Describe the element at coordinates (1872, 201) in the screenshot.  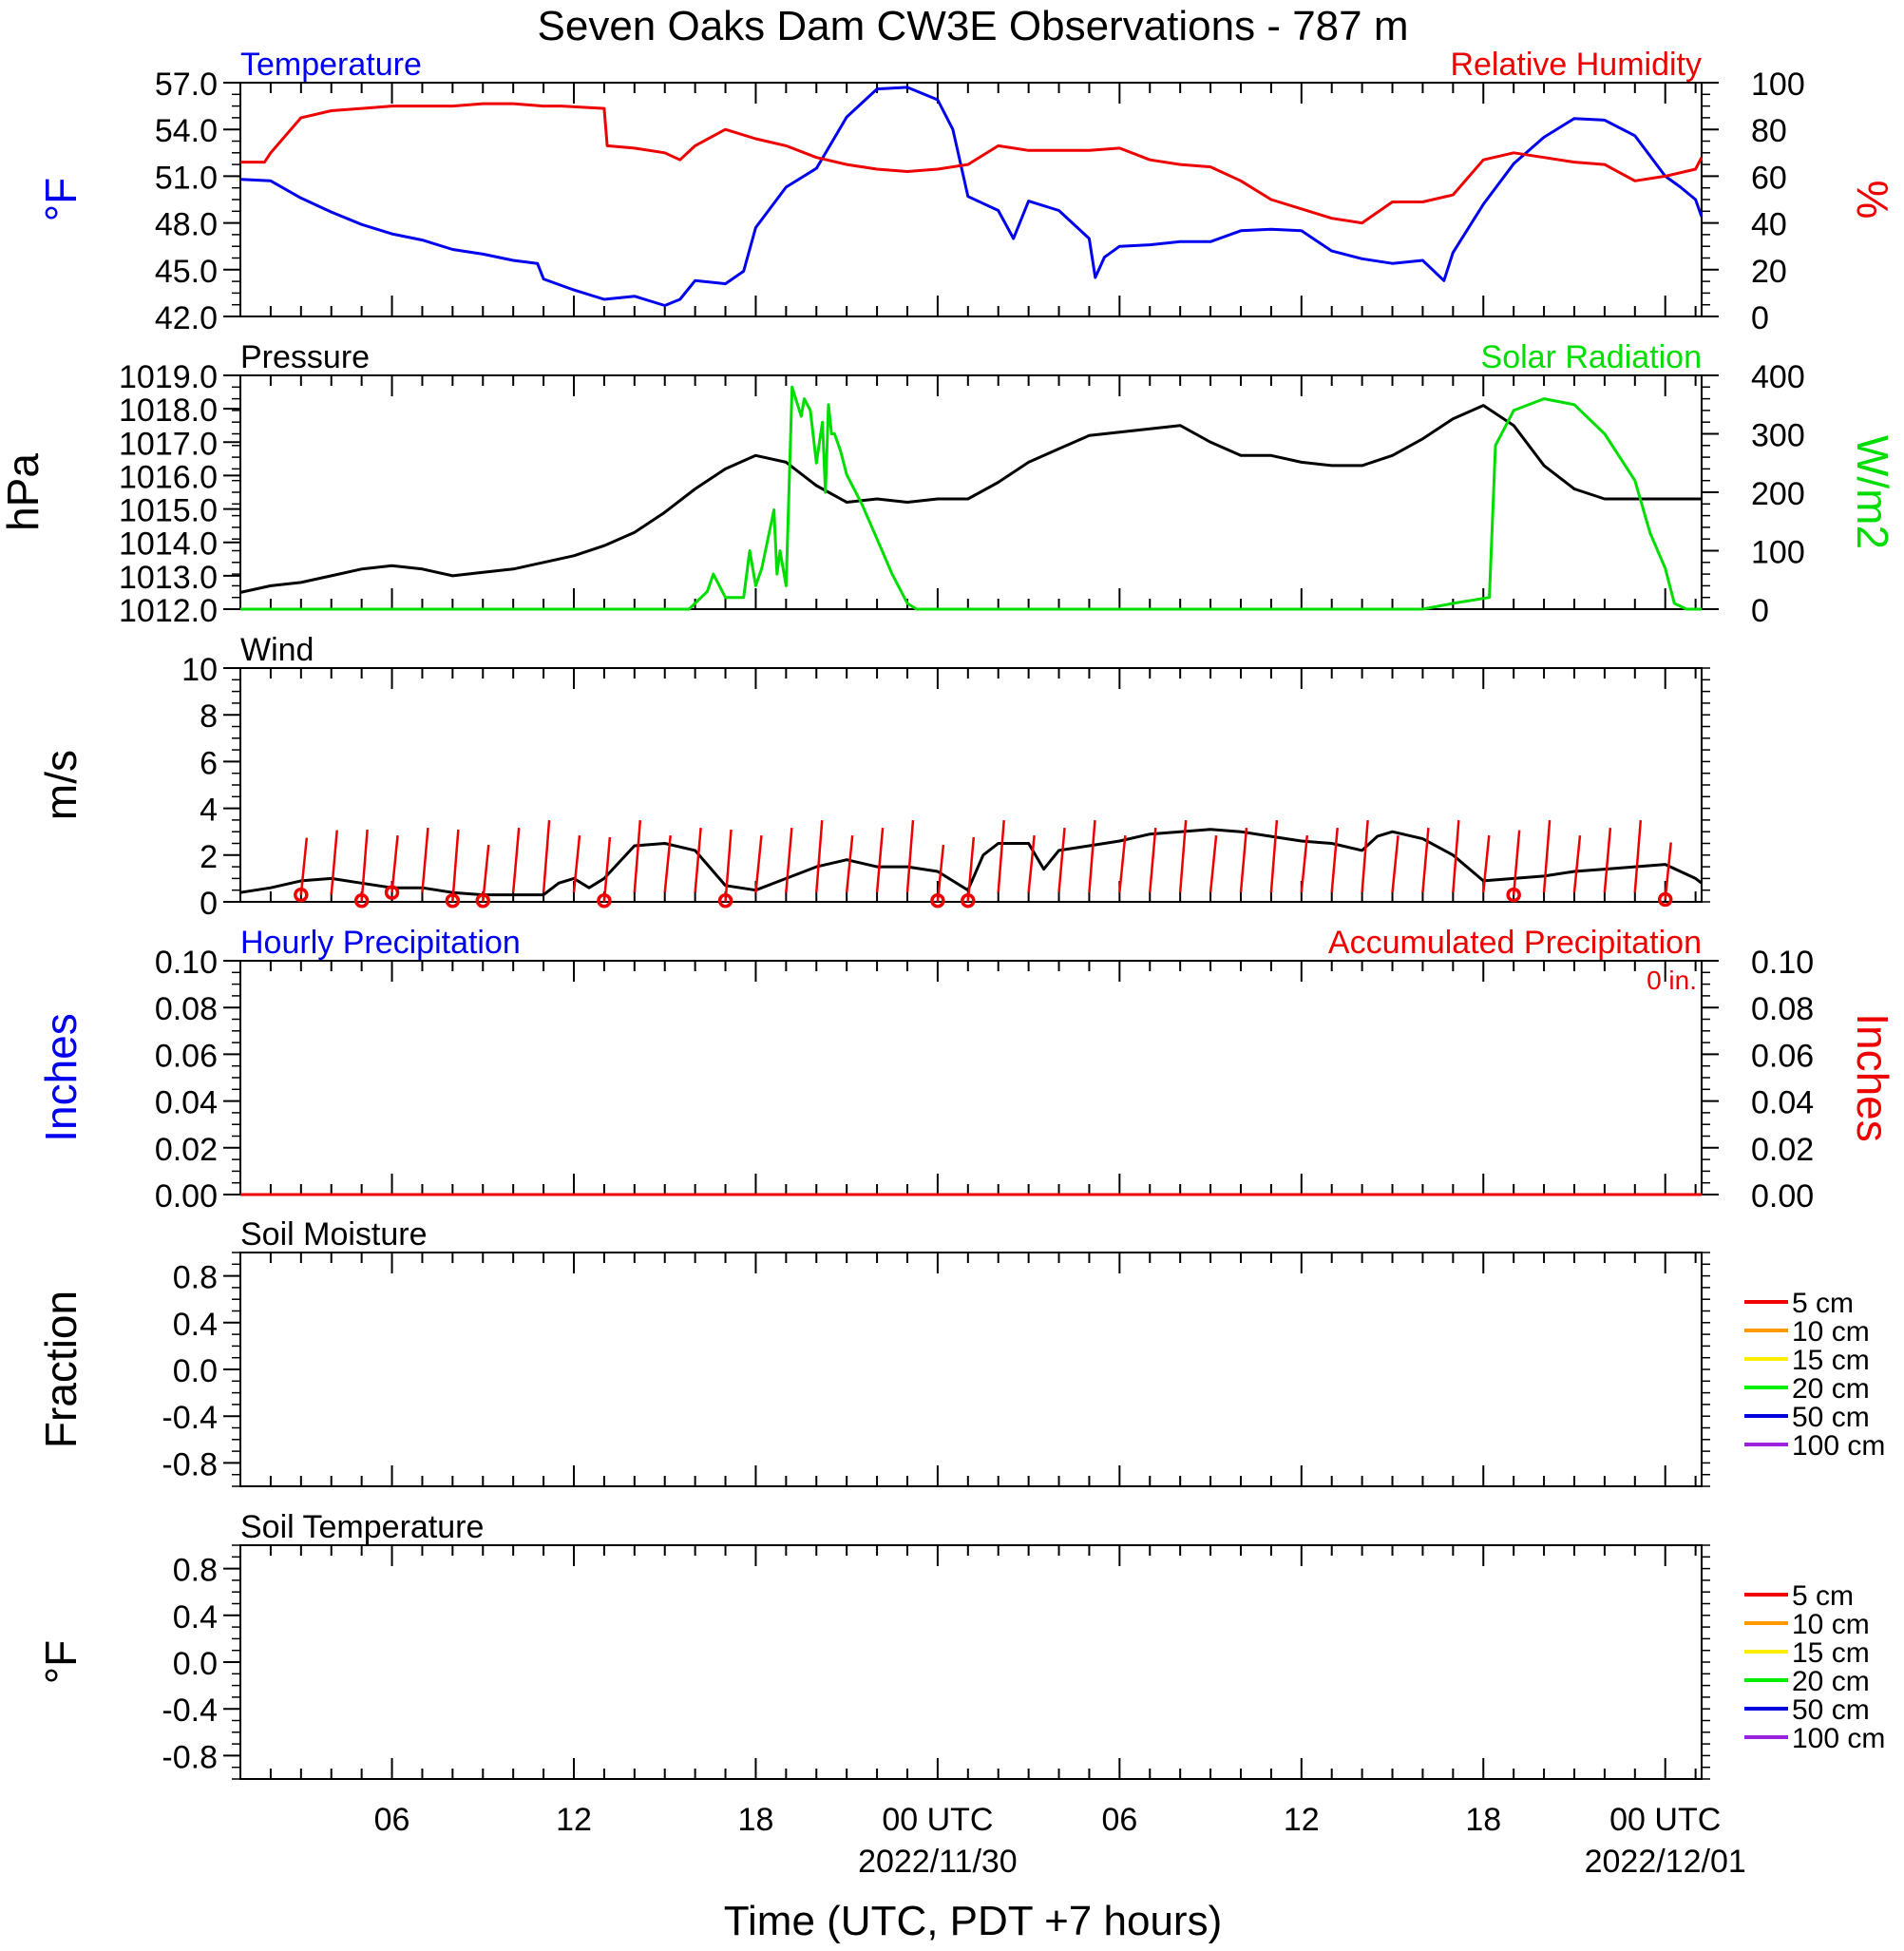
I see `y-axis-title-right: %` at that location.